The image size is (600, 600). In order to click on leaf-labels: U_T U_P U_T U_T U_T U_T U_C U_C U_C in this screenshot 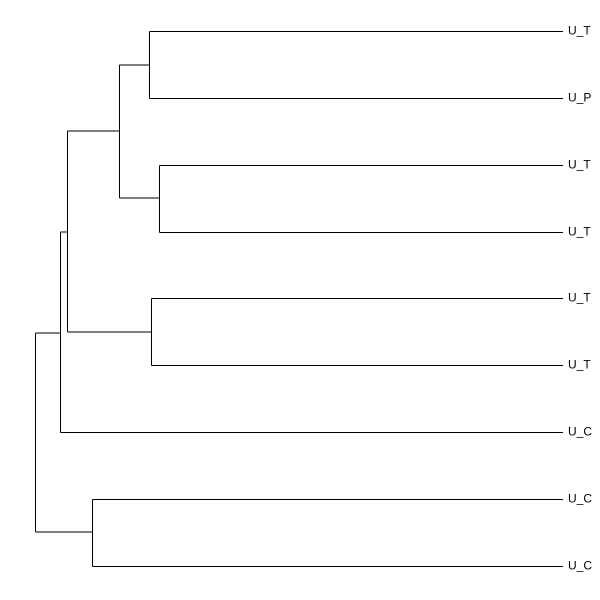, I will do `click(580, 298)`.